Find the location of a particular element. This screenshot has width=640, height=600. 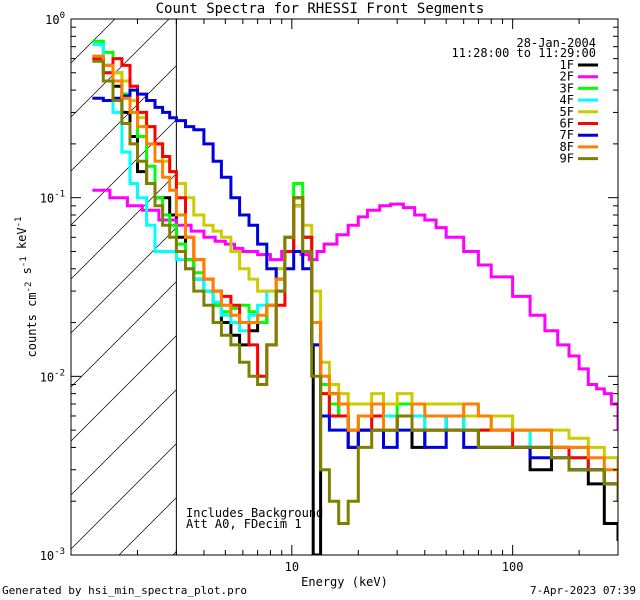

y-tick-label: 10⁻² is located at coordinates (52, 376).